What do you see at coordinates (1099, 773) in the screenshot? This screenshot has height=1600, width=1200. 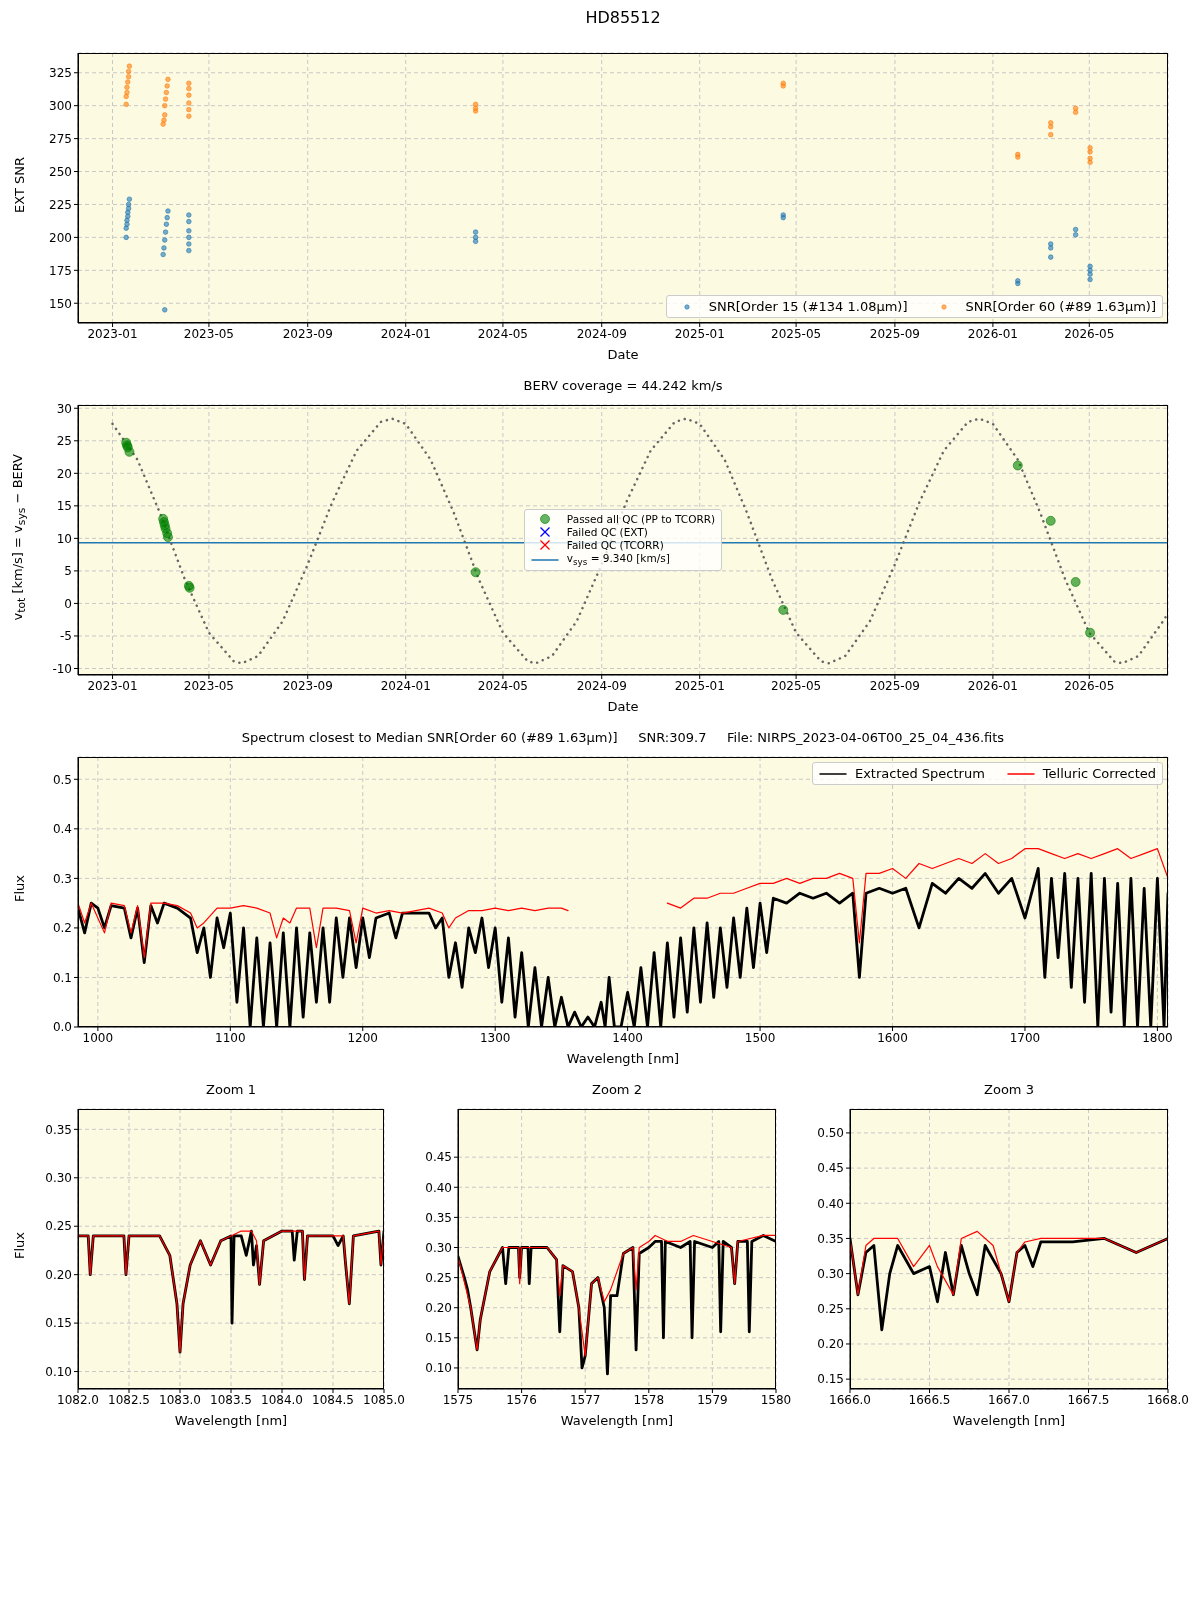 I see `legend-label: Telluric Corrected` at bounding box center [1099, 773].